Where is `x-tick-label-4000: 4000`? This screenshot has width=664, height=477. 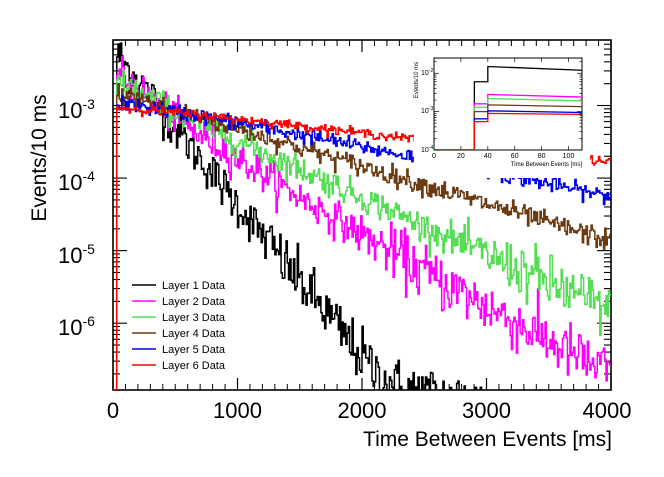
x-tick-label-4000: 4000 is located at coordinates (607, 410).